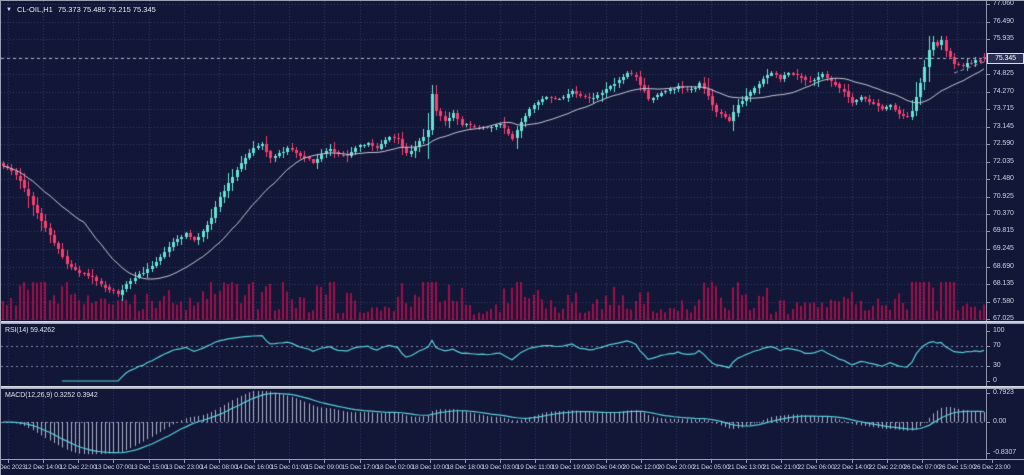 The image size is (1024, 475). I want to click on rsi-indicator-label: RSI(14) 59.4262, so click(30, 330).